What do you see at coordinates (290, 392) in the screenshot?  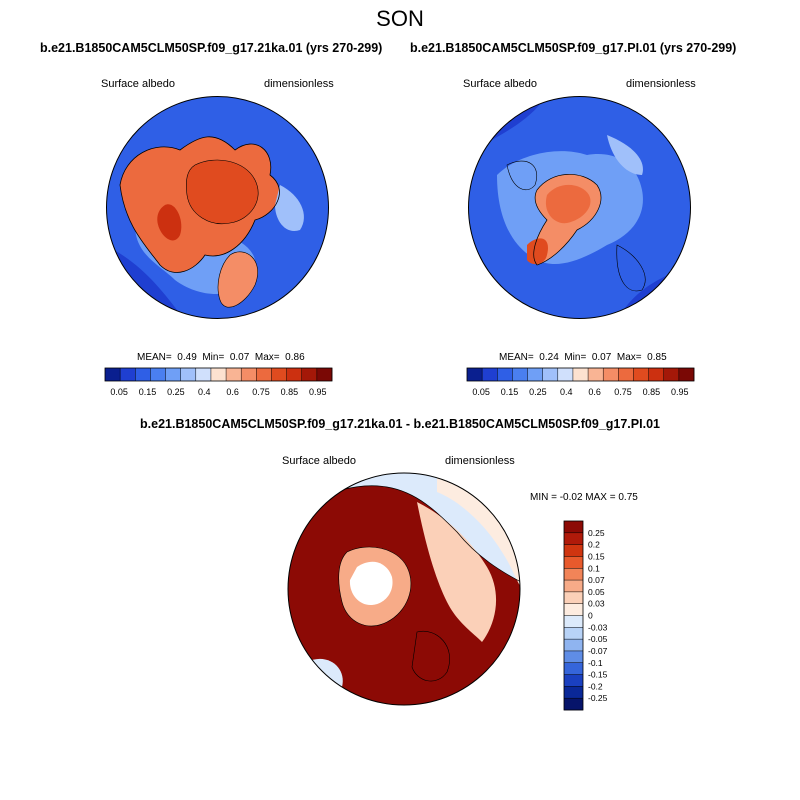 I see `left-colorbar-tick-label: 0.85` at bounding box center [290, 392].